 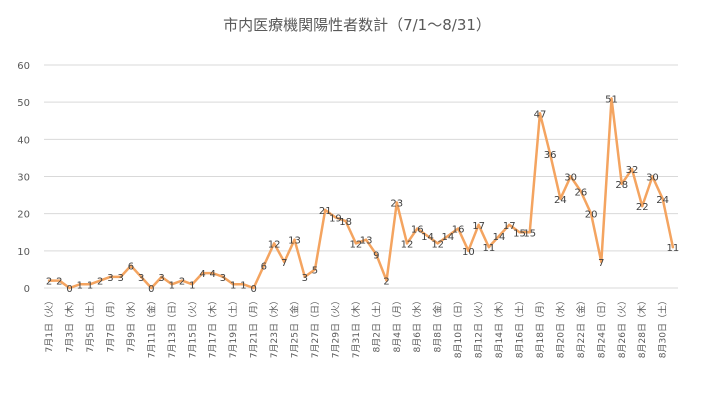 What do you see at coordinates (23, 215) in the screenshot?
I see `y-tick-label: 20` at bounding box center [23, 215].